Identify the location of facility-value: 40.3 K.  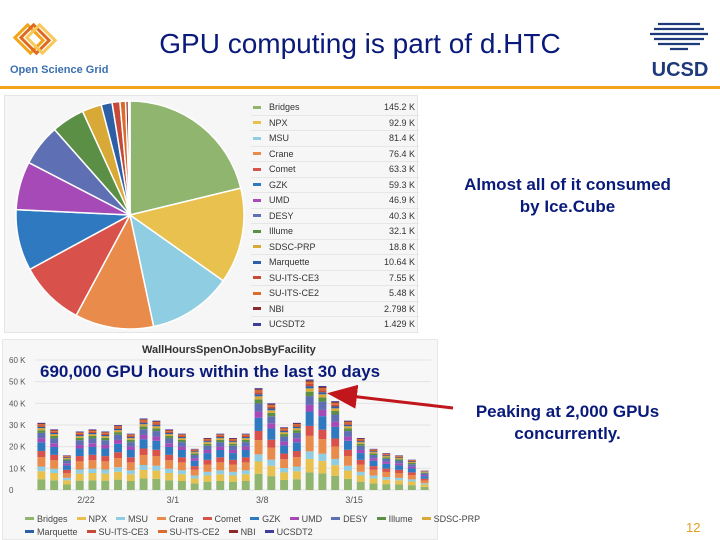
(401, 215).